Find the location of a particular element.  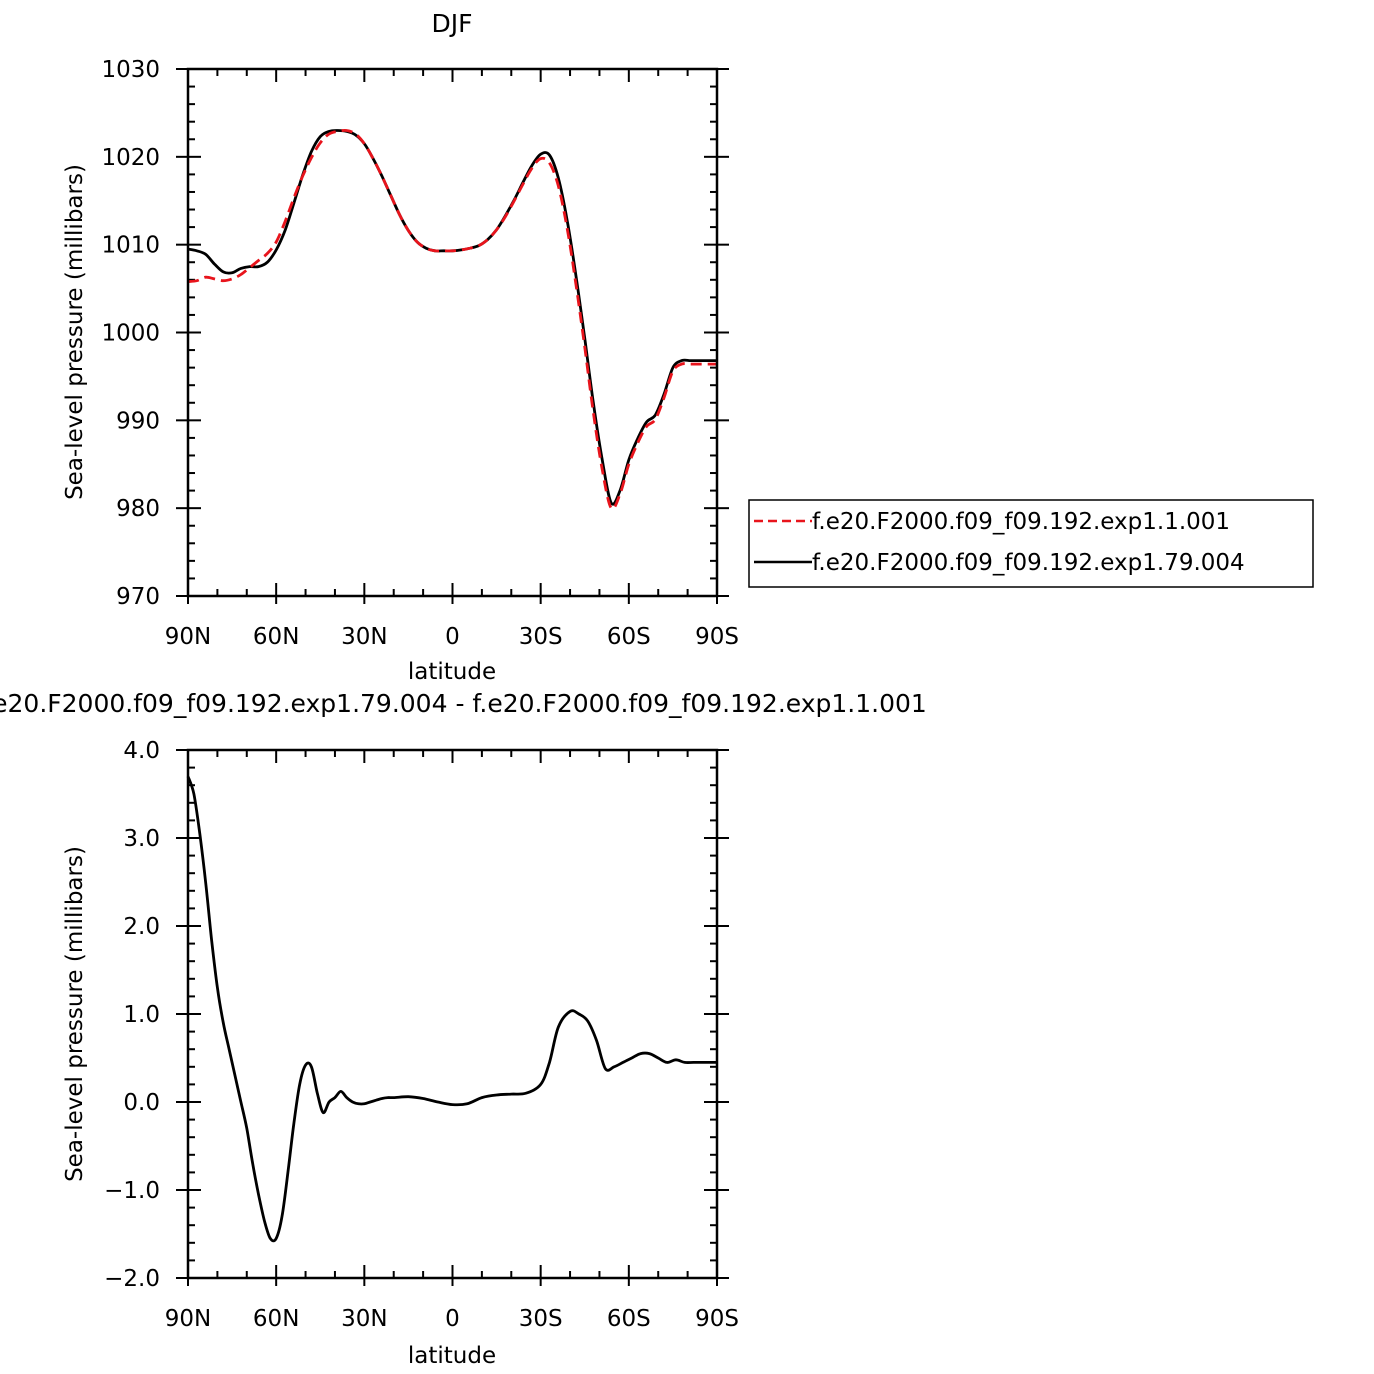

legend-box is located at coordinates (1031, 543).